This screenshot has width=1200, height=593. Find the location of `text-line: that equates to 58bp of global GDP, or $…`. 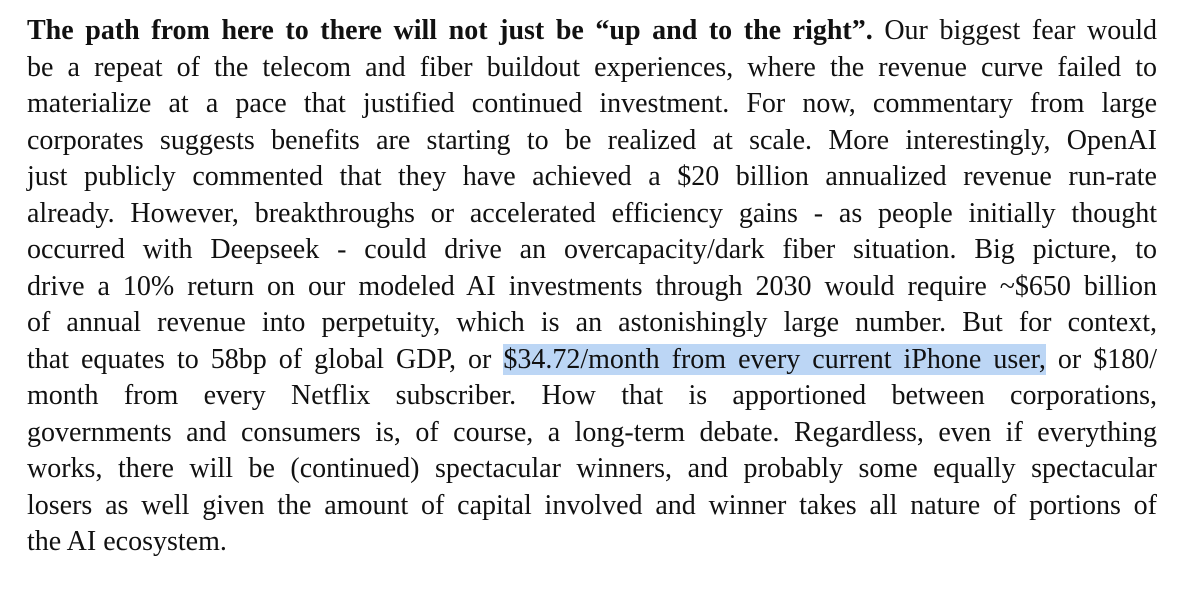

text-line: that equates to 58bp of global GDP, or $… is located at coordinates (592, 360).